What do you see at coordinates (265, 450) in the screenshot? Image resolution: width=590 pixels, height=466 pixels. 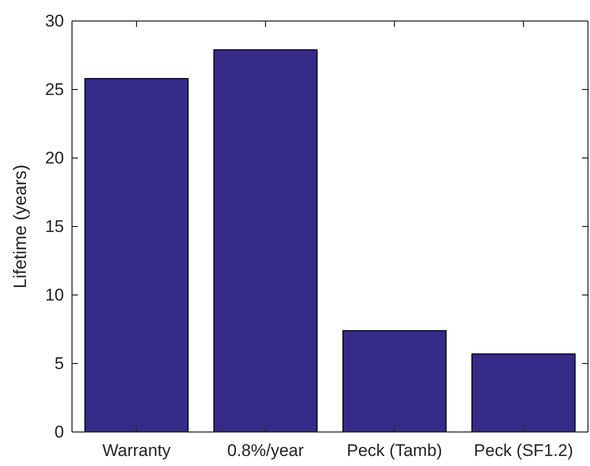 I see `x-tick-label: 0.8%/year` at bounding box center [265, 450].